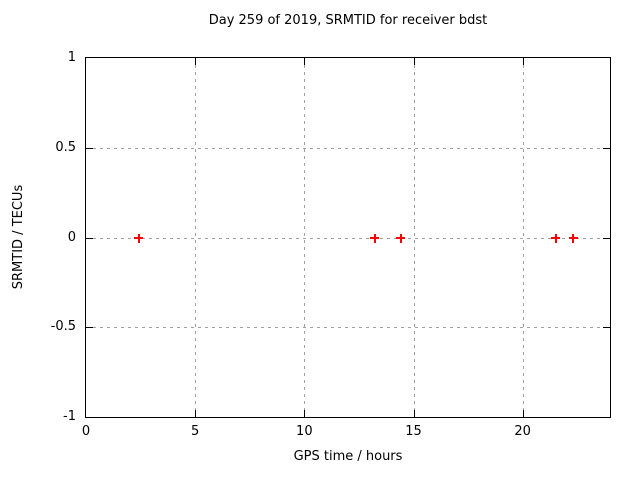 This screenshot has height=480, width=640. What do you see at coordinates (522, 431) in the screenshot?
I see `x-tick-label: 20` at bounding box center [522, 431].